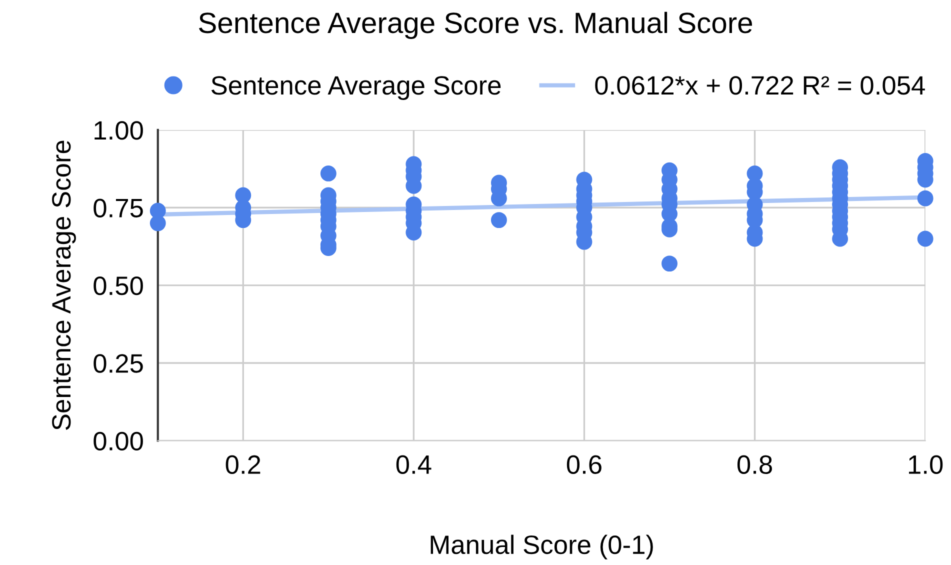 This screenshot has width=951, height=565. I want to click on chart-title: Sentence Average Score vs. Manual Score, so click(475, 26).